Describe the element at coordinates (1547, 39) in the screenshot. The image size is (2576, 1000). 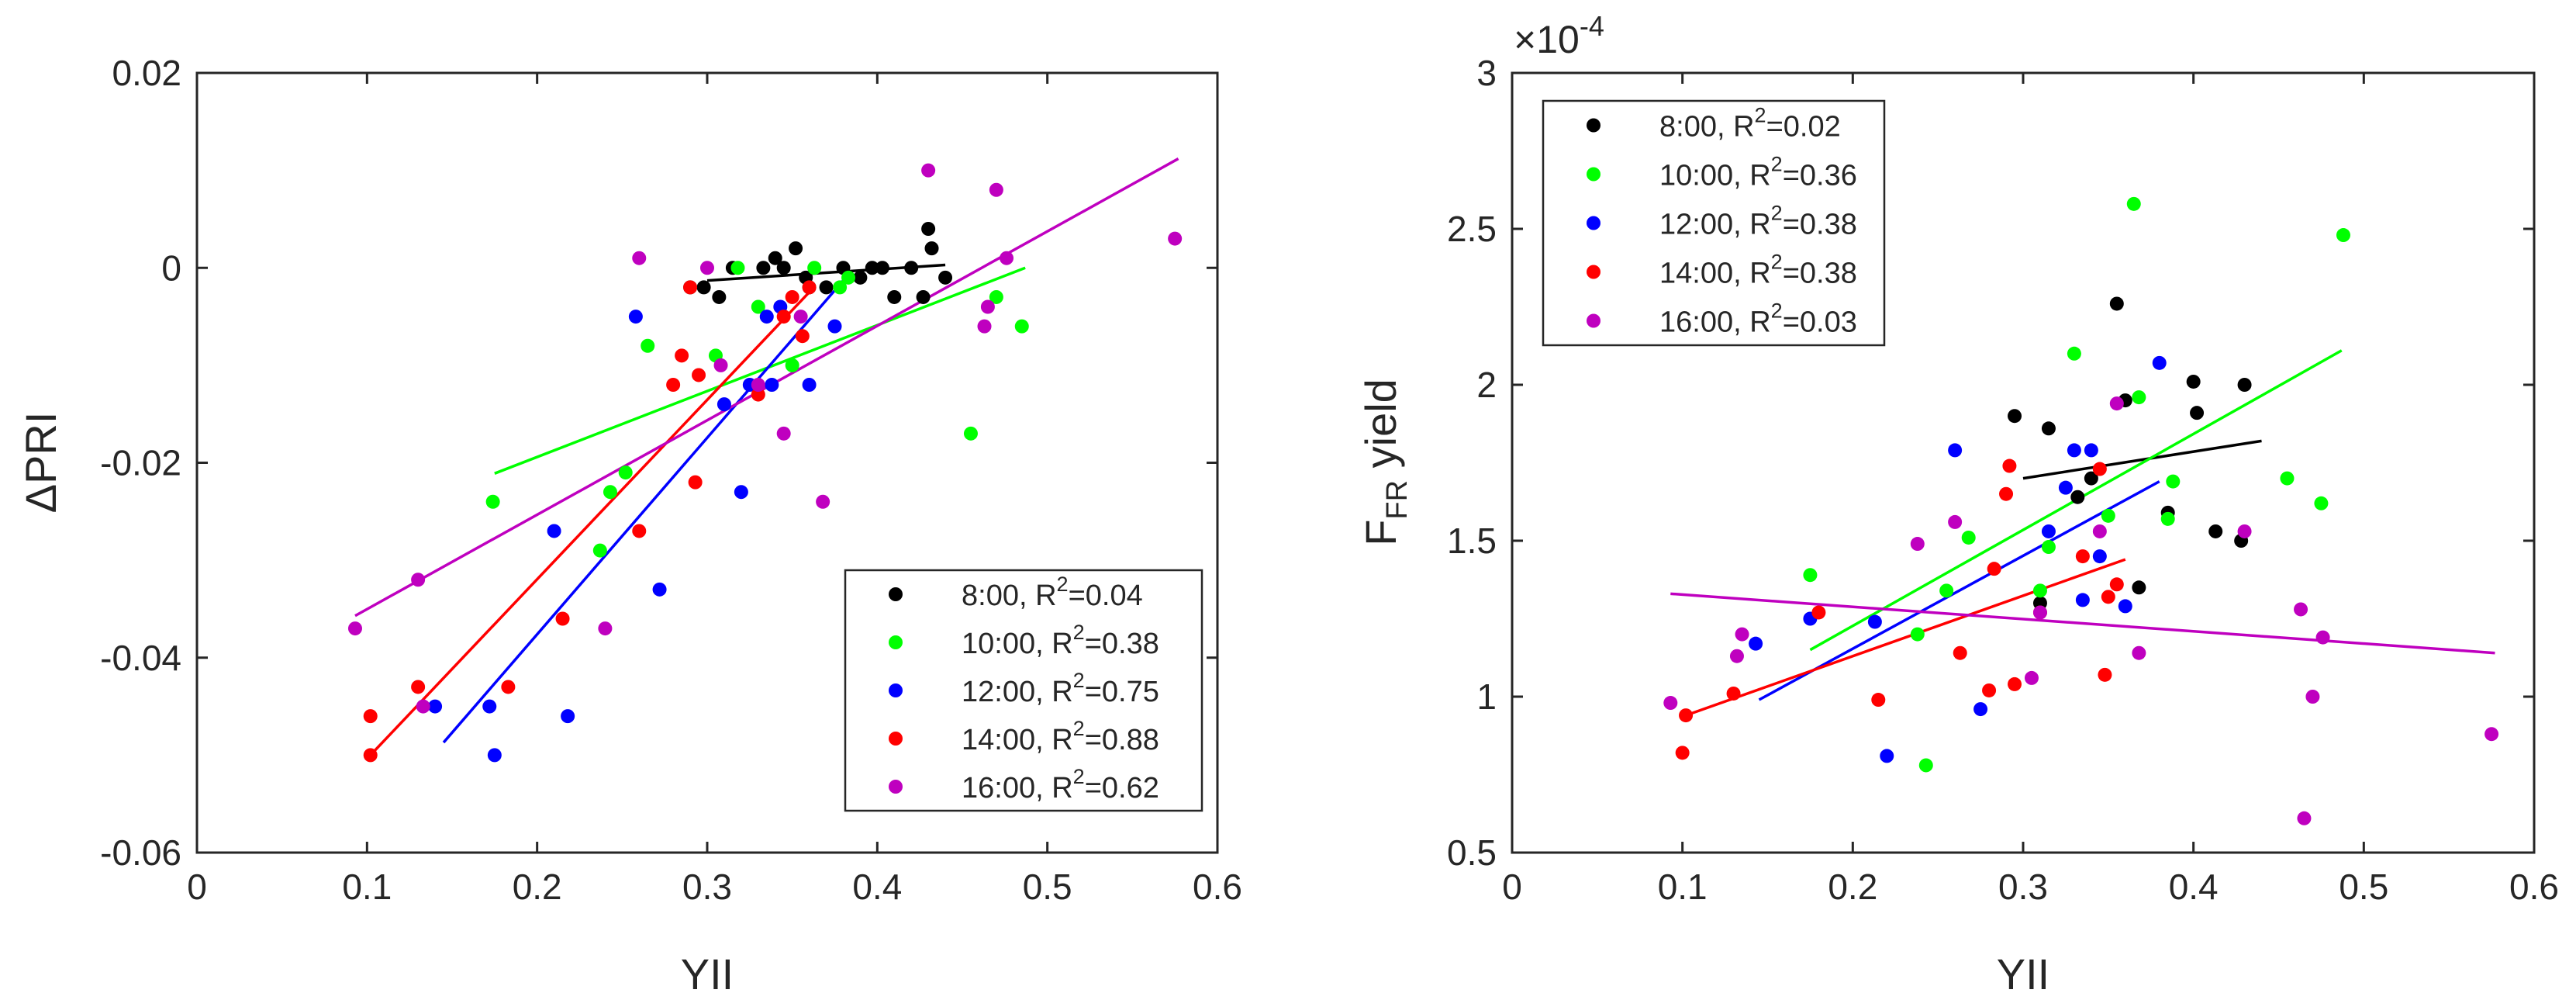
I see `right-axis-exponent-base: ×10` at that location.